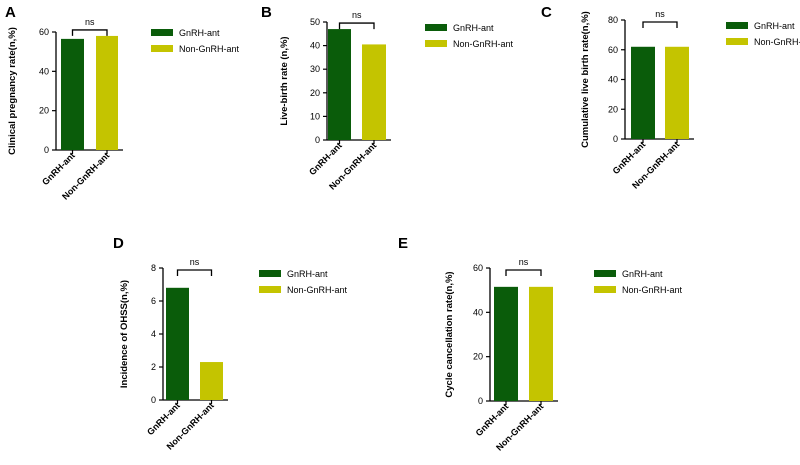  What do you see at coordinates (403, 243) in the screenshot?
I see `panel-letter: E` at bounding box center [403, 243].